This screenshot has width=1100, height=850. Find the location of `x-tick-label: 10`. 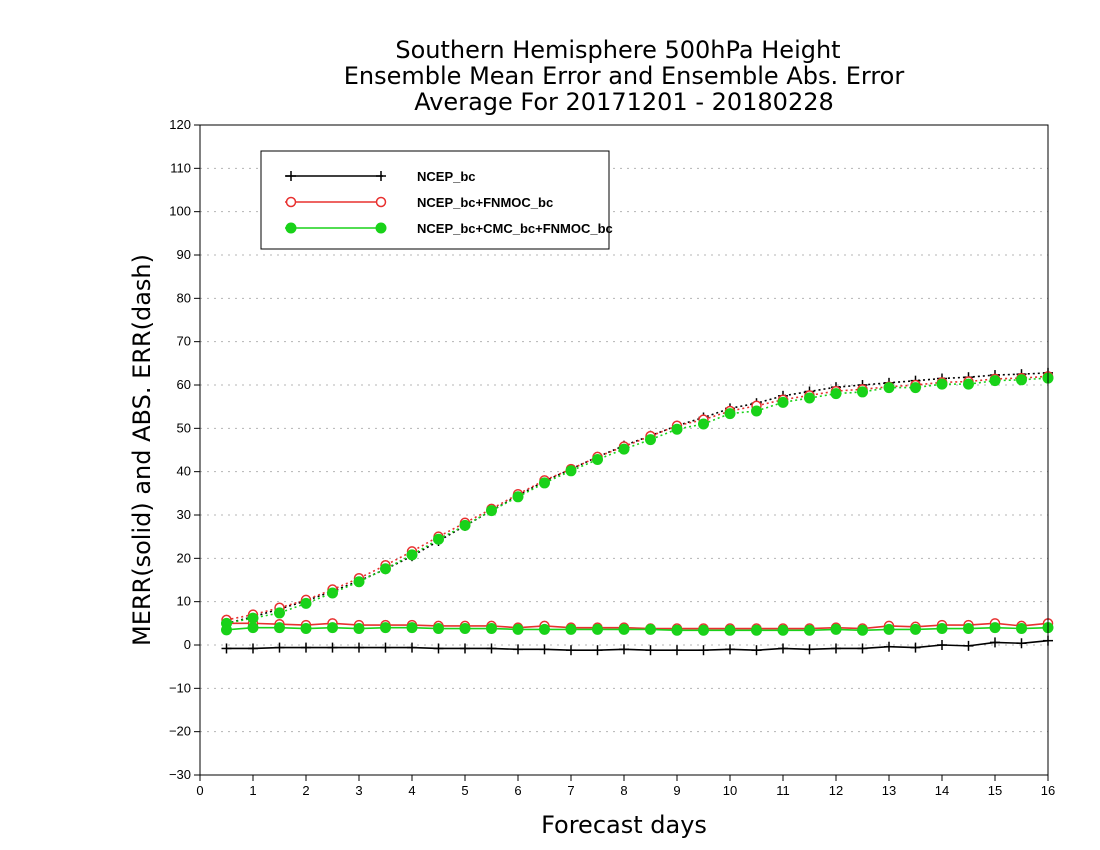

x-tick-label: 10 is located at coordinates (730, 790).